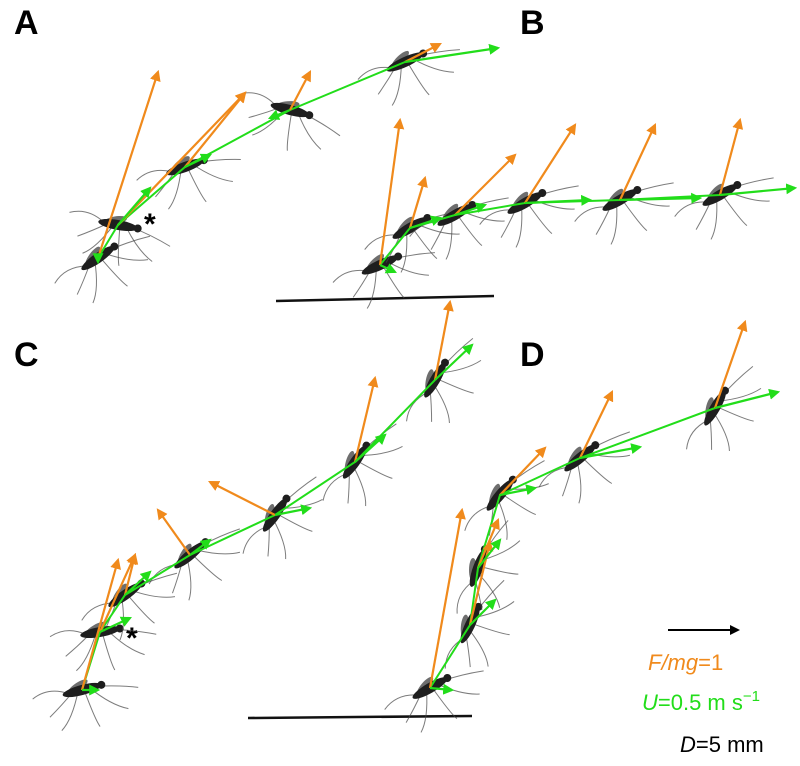 This screenshot has width=800, height=766. What do you see at coordinates (700, 702) in the screenshot?
I see `legend-velocity-value: =0.5 m s` at bounding box center [700, 702].